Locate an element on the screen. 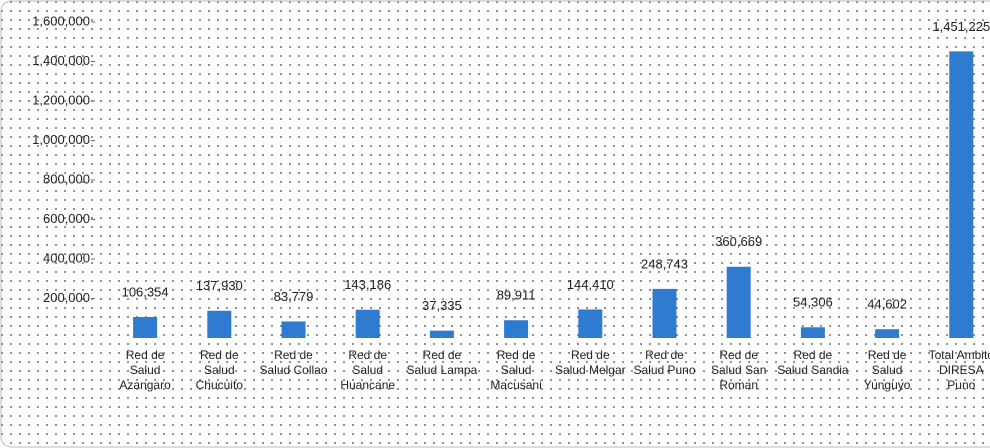 Image resolution: width=990 pixels, height=448 pixels. x-tick-label: Red de Salud San Roman is located at coordinates (738, 370).